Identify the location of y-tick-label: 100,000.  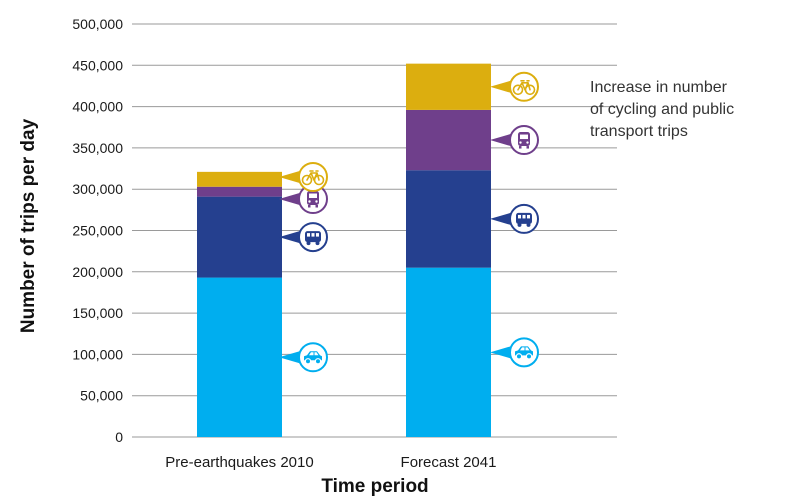
(97, 354).